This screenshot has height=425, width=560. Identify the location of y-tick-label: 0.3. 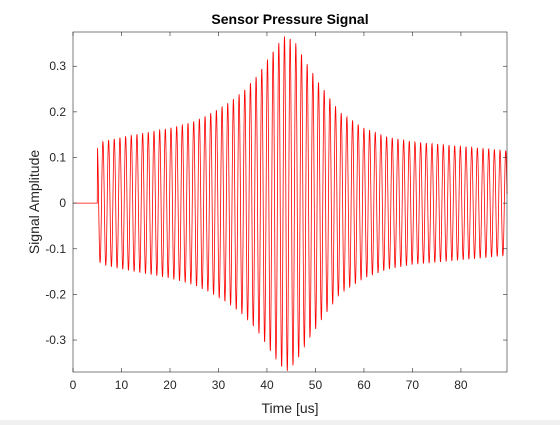
(57, 66).